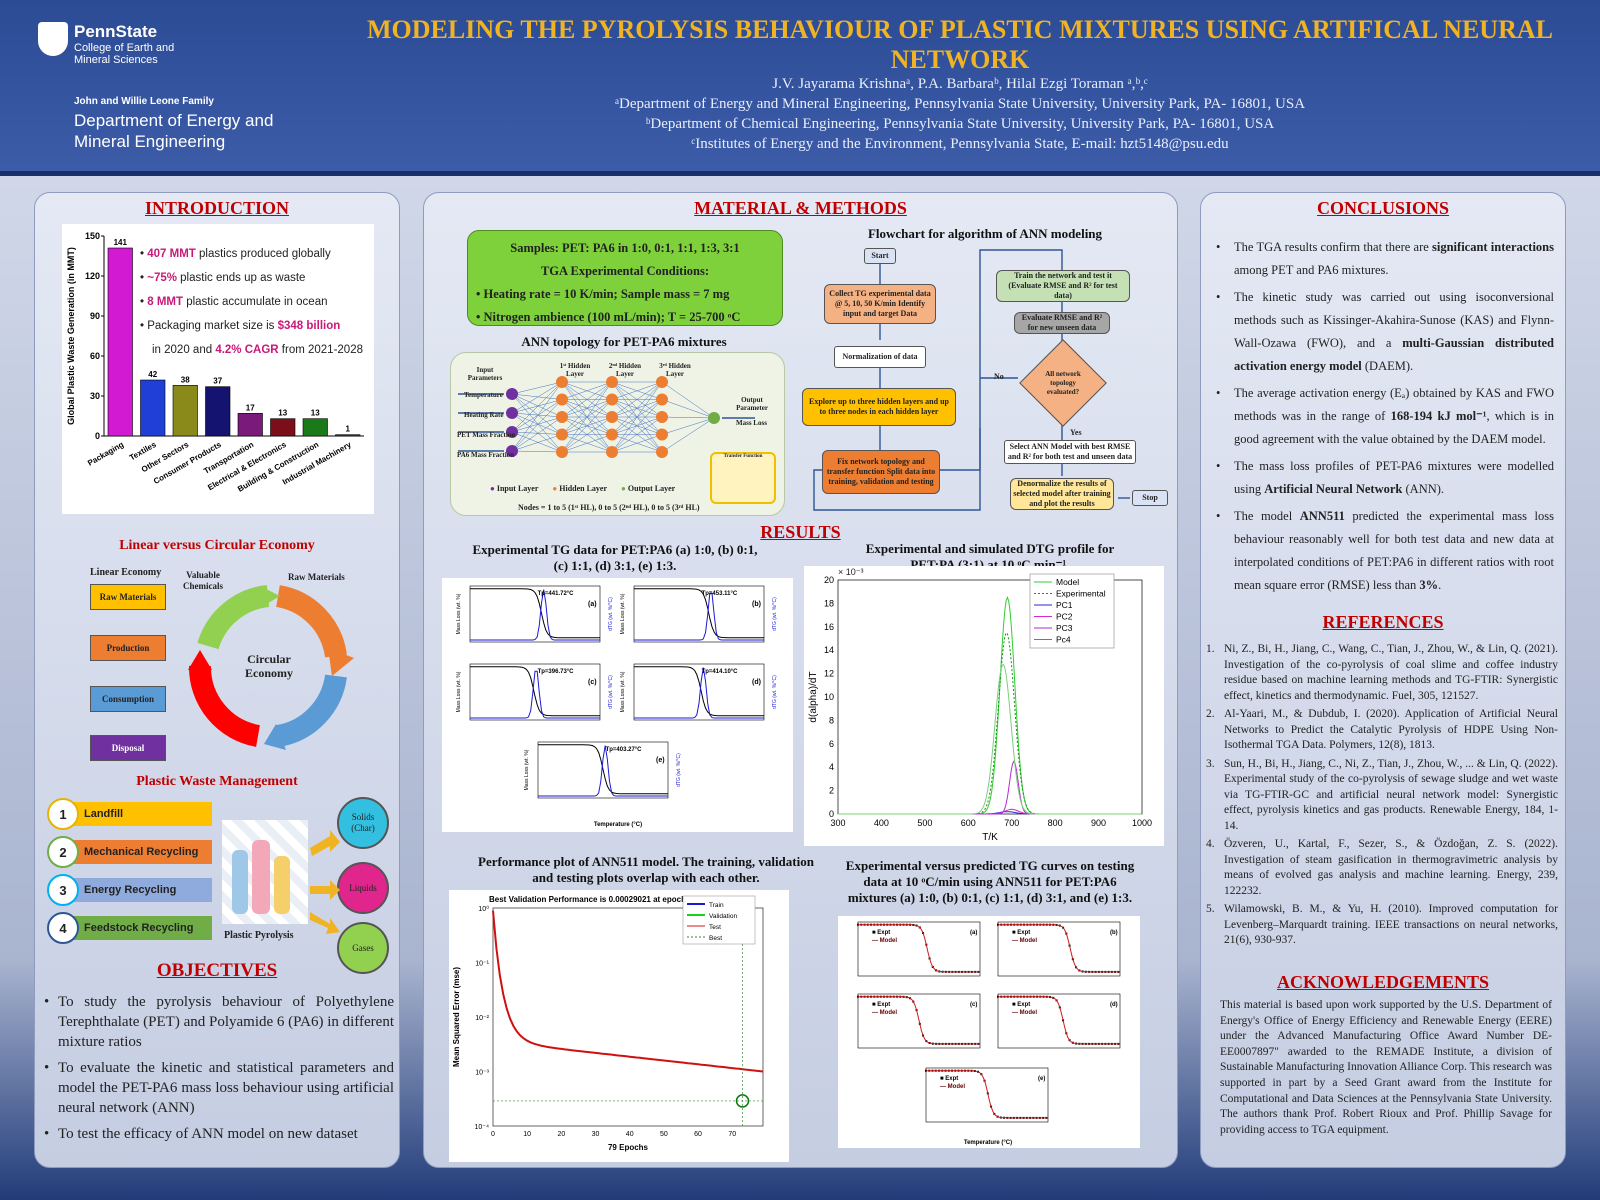 The image size is (1600, 1200). Describe the element at coordinates (348, 429) in the screenshot. I see `bar-value-label: 1` at that location.